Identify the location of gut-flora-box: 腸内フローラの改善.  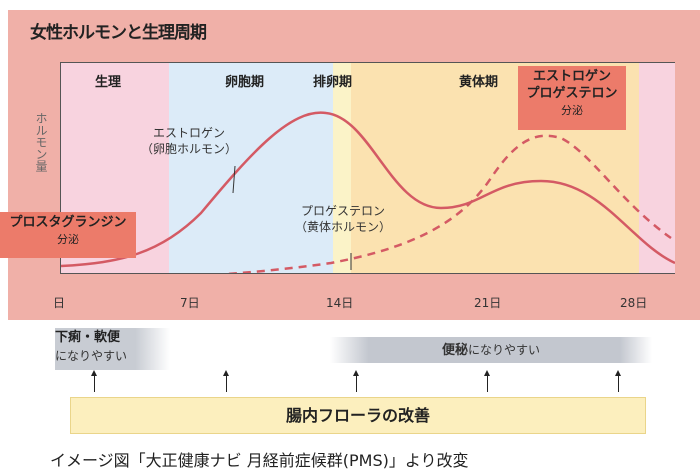
(358, 415).